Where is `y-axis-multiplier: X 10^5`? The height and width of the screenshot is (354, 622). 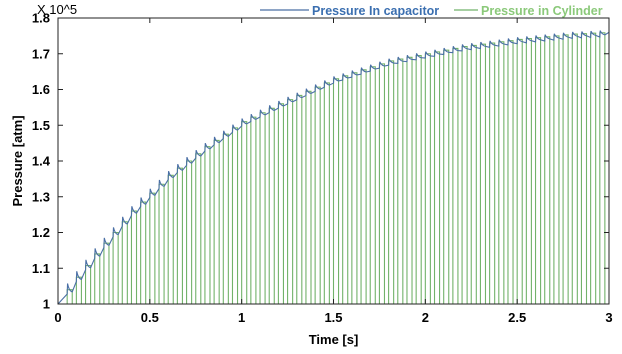
y-axis-multiplier: X 10^5 is located at coordinates (57, 9).